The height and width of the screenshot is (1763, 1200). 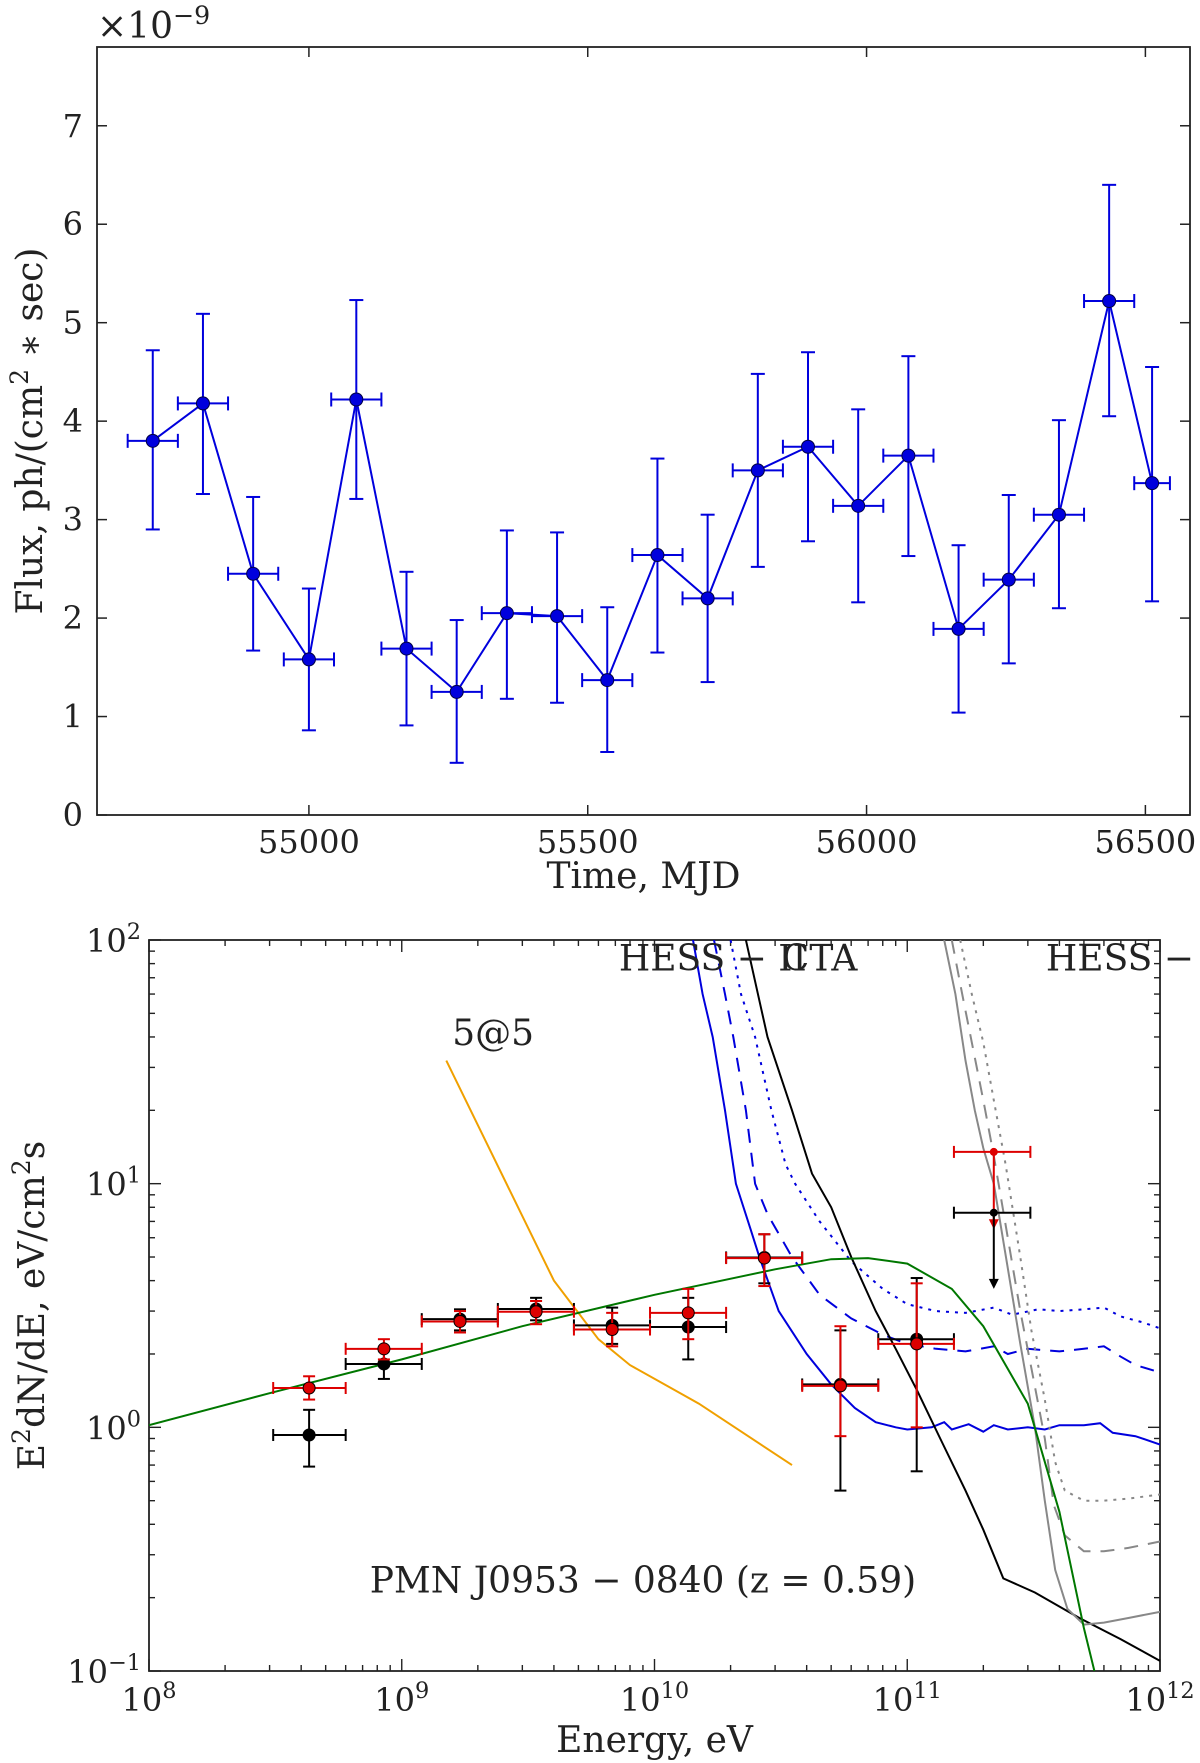 I want to click on upper-limit-arrow, so click(x=993, y=1283).